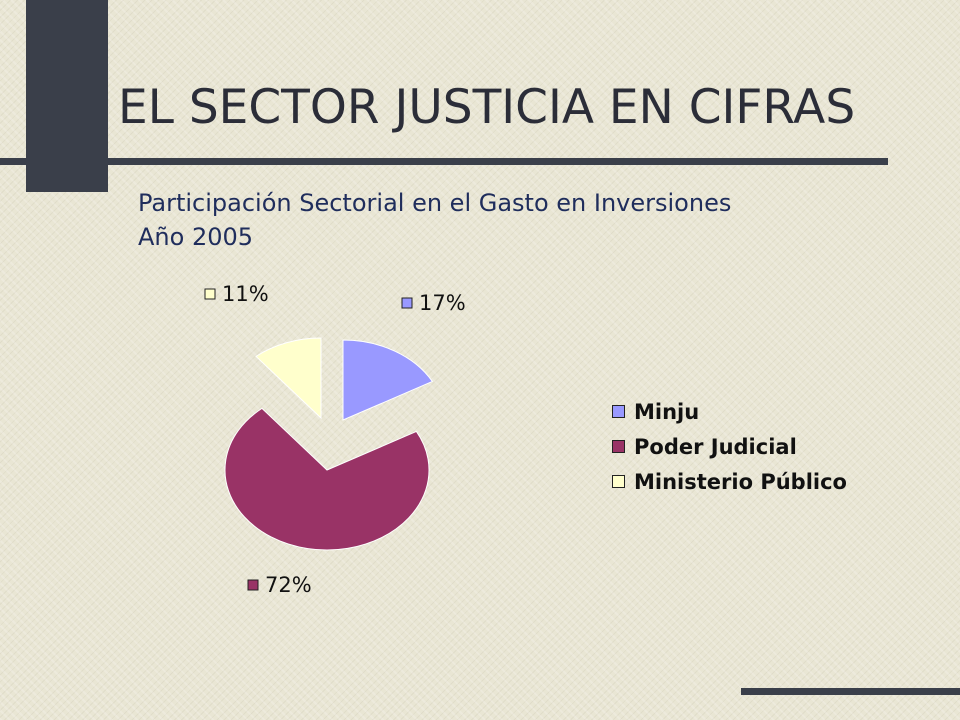 Image resolution: width=960 pixels, height=720 pixels. What do you see at coordinates (388, 380) in the screenshot?
I see `pie-slice-minju` at bounding box center [388, 380].